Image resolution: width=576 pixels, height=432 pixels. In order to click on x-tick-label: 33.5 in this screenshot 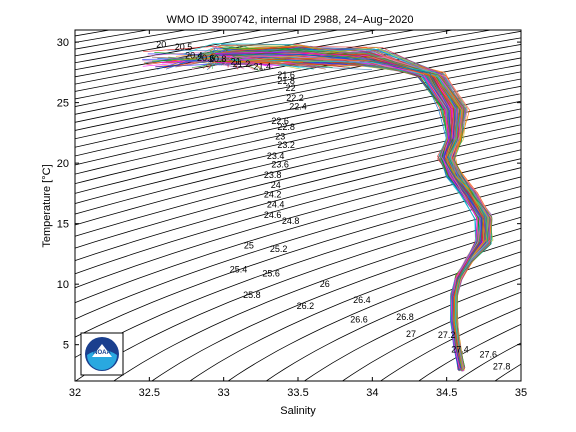, I will do `click(297, 393)`.